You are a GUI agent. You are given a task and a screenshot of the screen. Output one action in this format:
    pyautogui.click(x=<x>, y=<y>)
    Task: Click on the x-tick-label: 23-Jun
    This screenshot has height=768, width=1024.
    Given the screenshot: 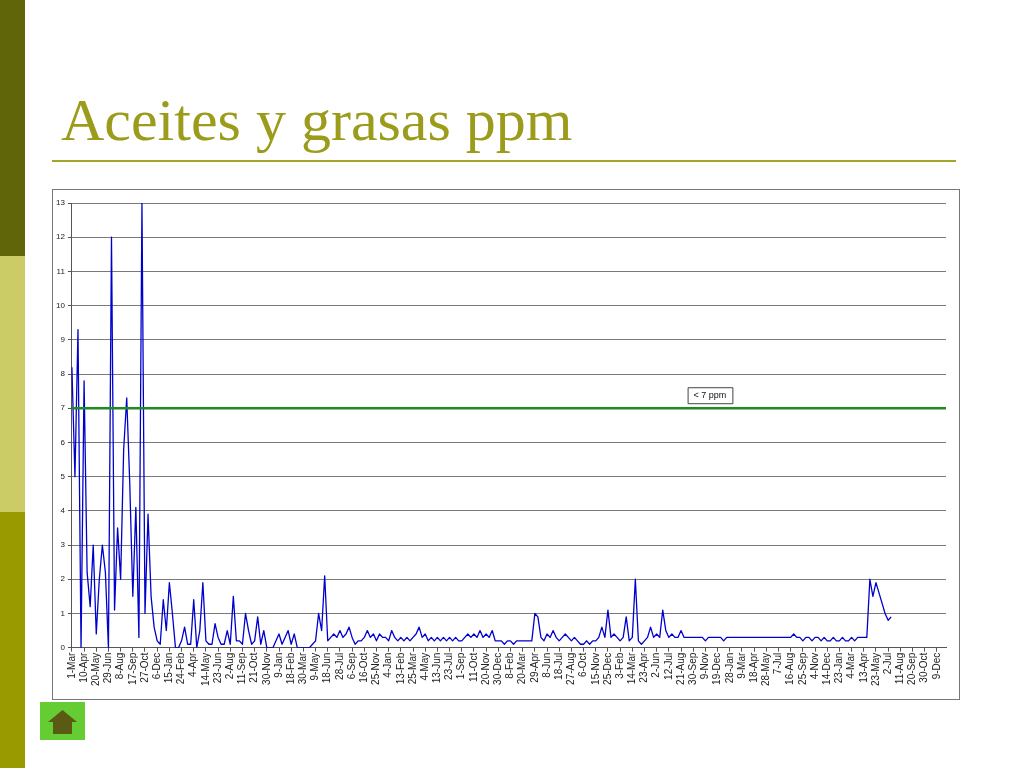 What is the action you would take?
    pyautogui.click(x=217, y=668)
    